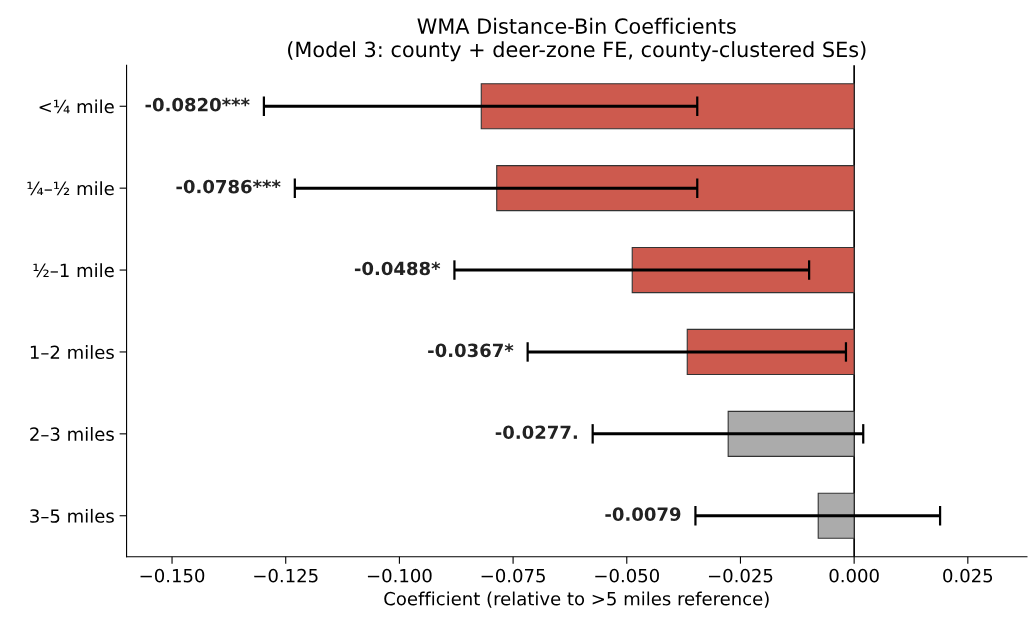 Image resolution: width=1029 pixels, height=622 pixels. I want to click on x-tick-label: −0.100, so click(399, 575).